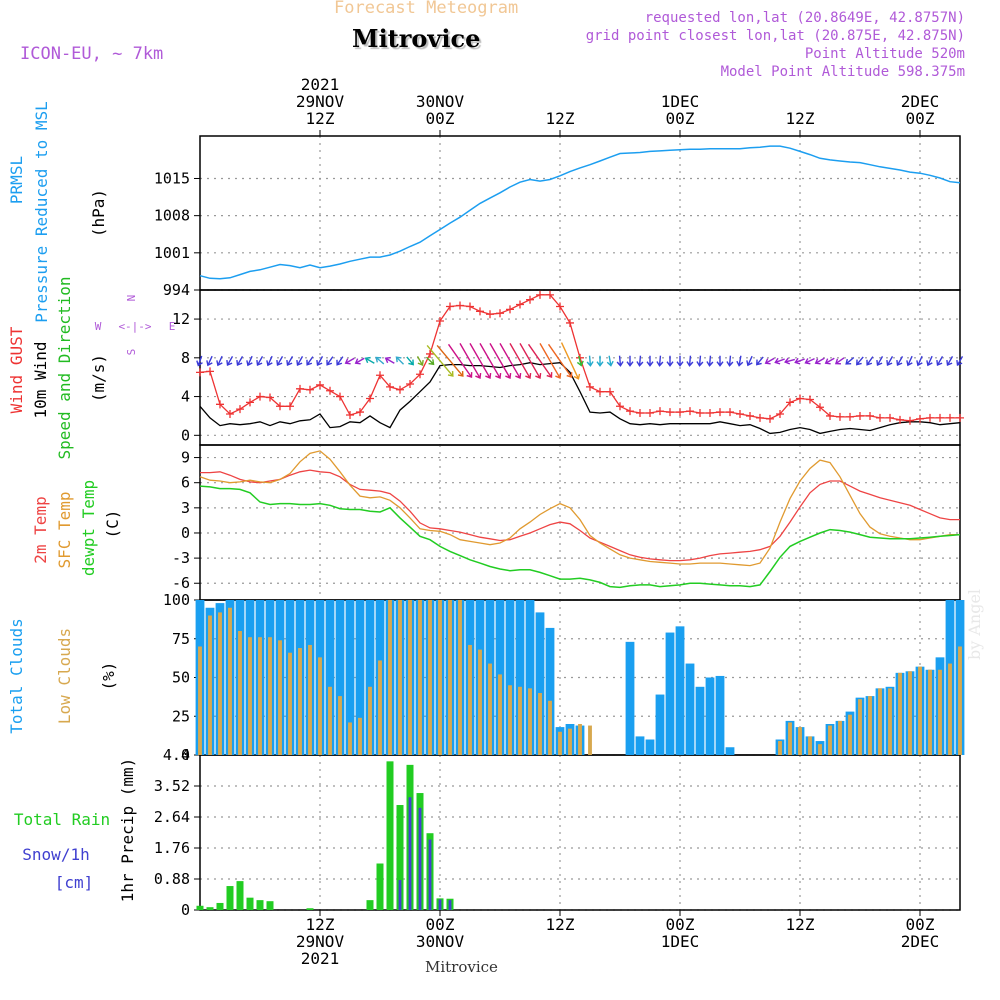  What do you see at coordinates (440, 101) in the screenshot?
I see `xtick-top-label: 30NOV` at bounding box center [440, 101].